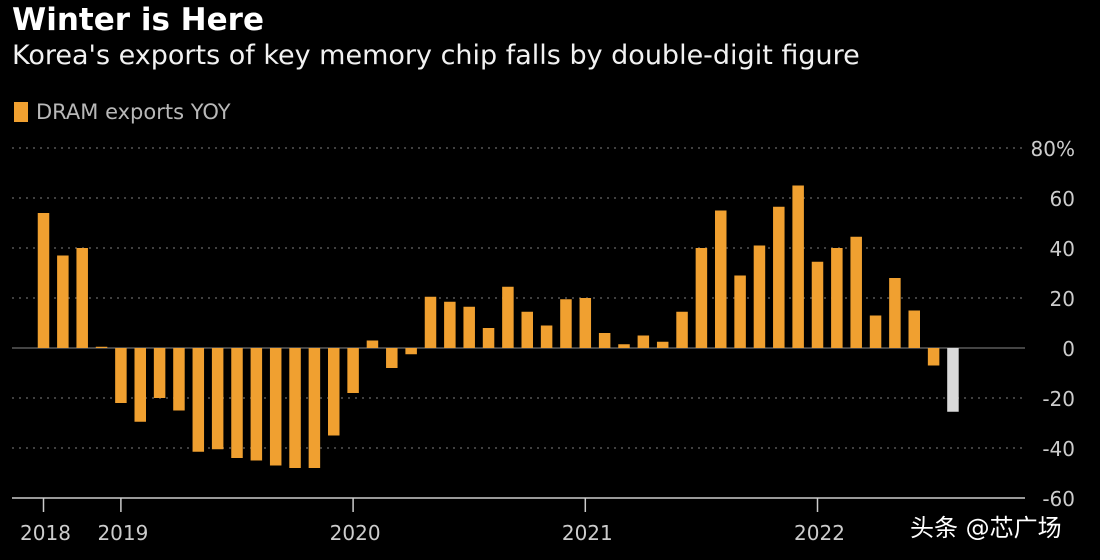  What do you see at coordinates (953, 380) in the screenshot?
I see `bar-highlight` at bounding box center [953, 380].